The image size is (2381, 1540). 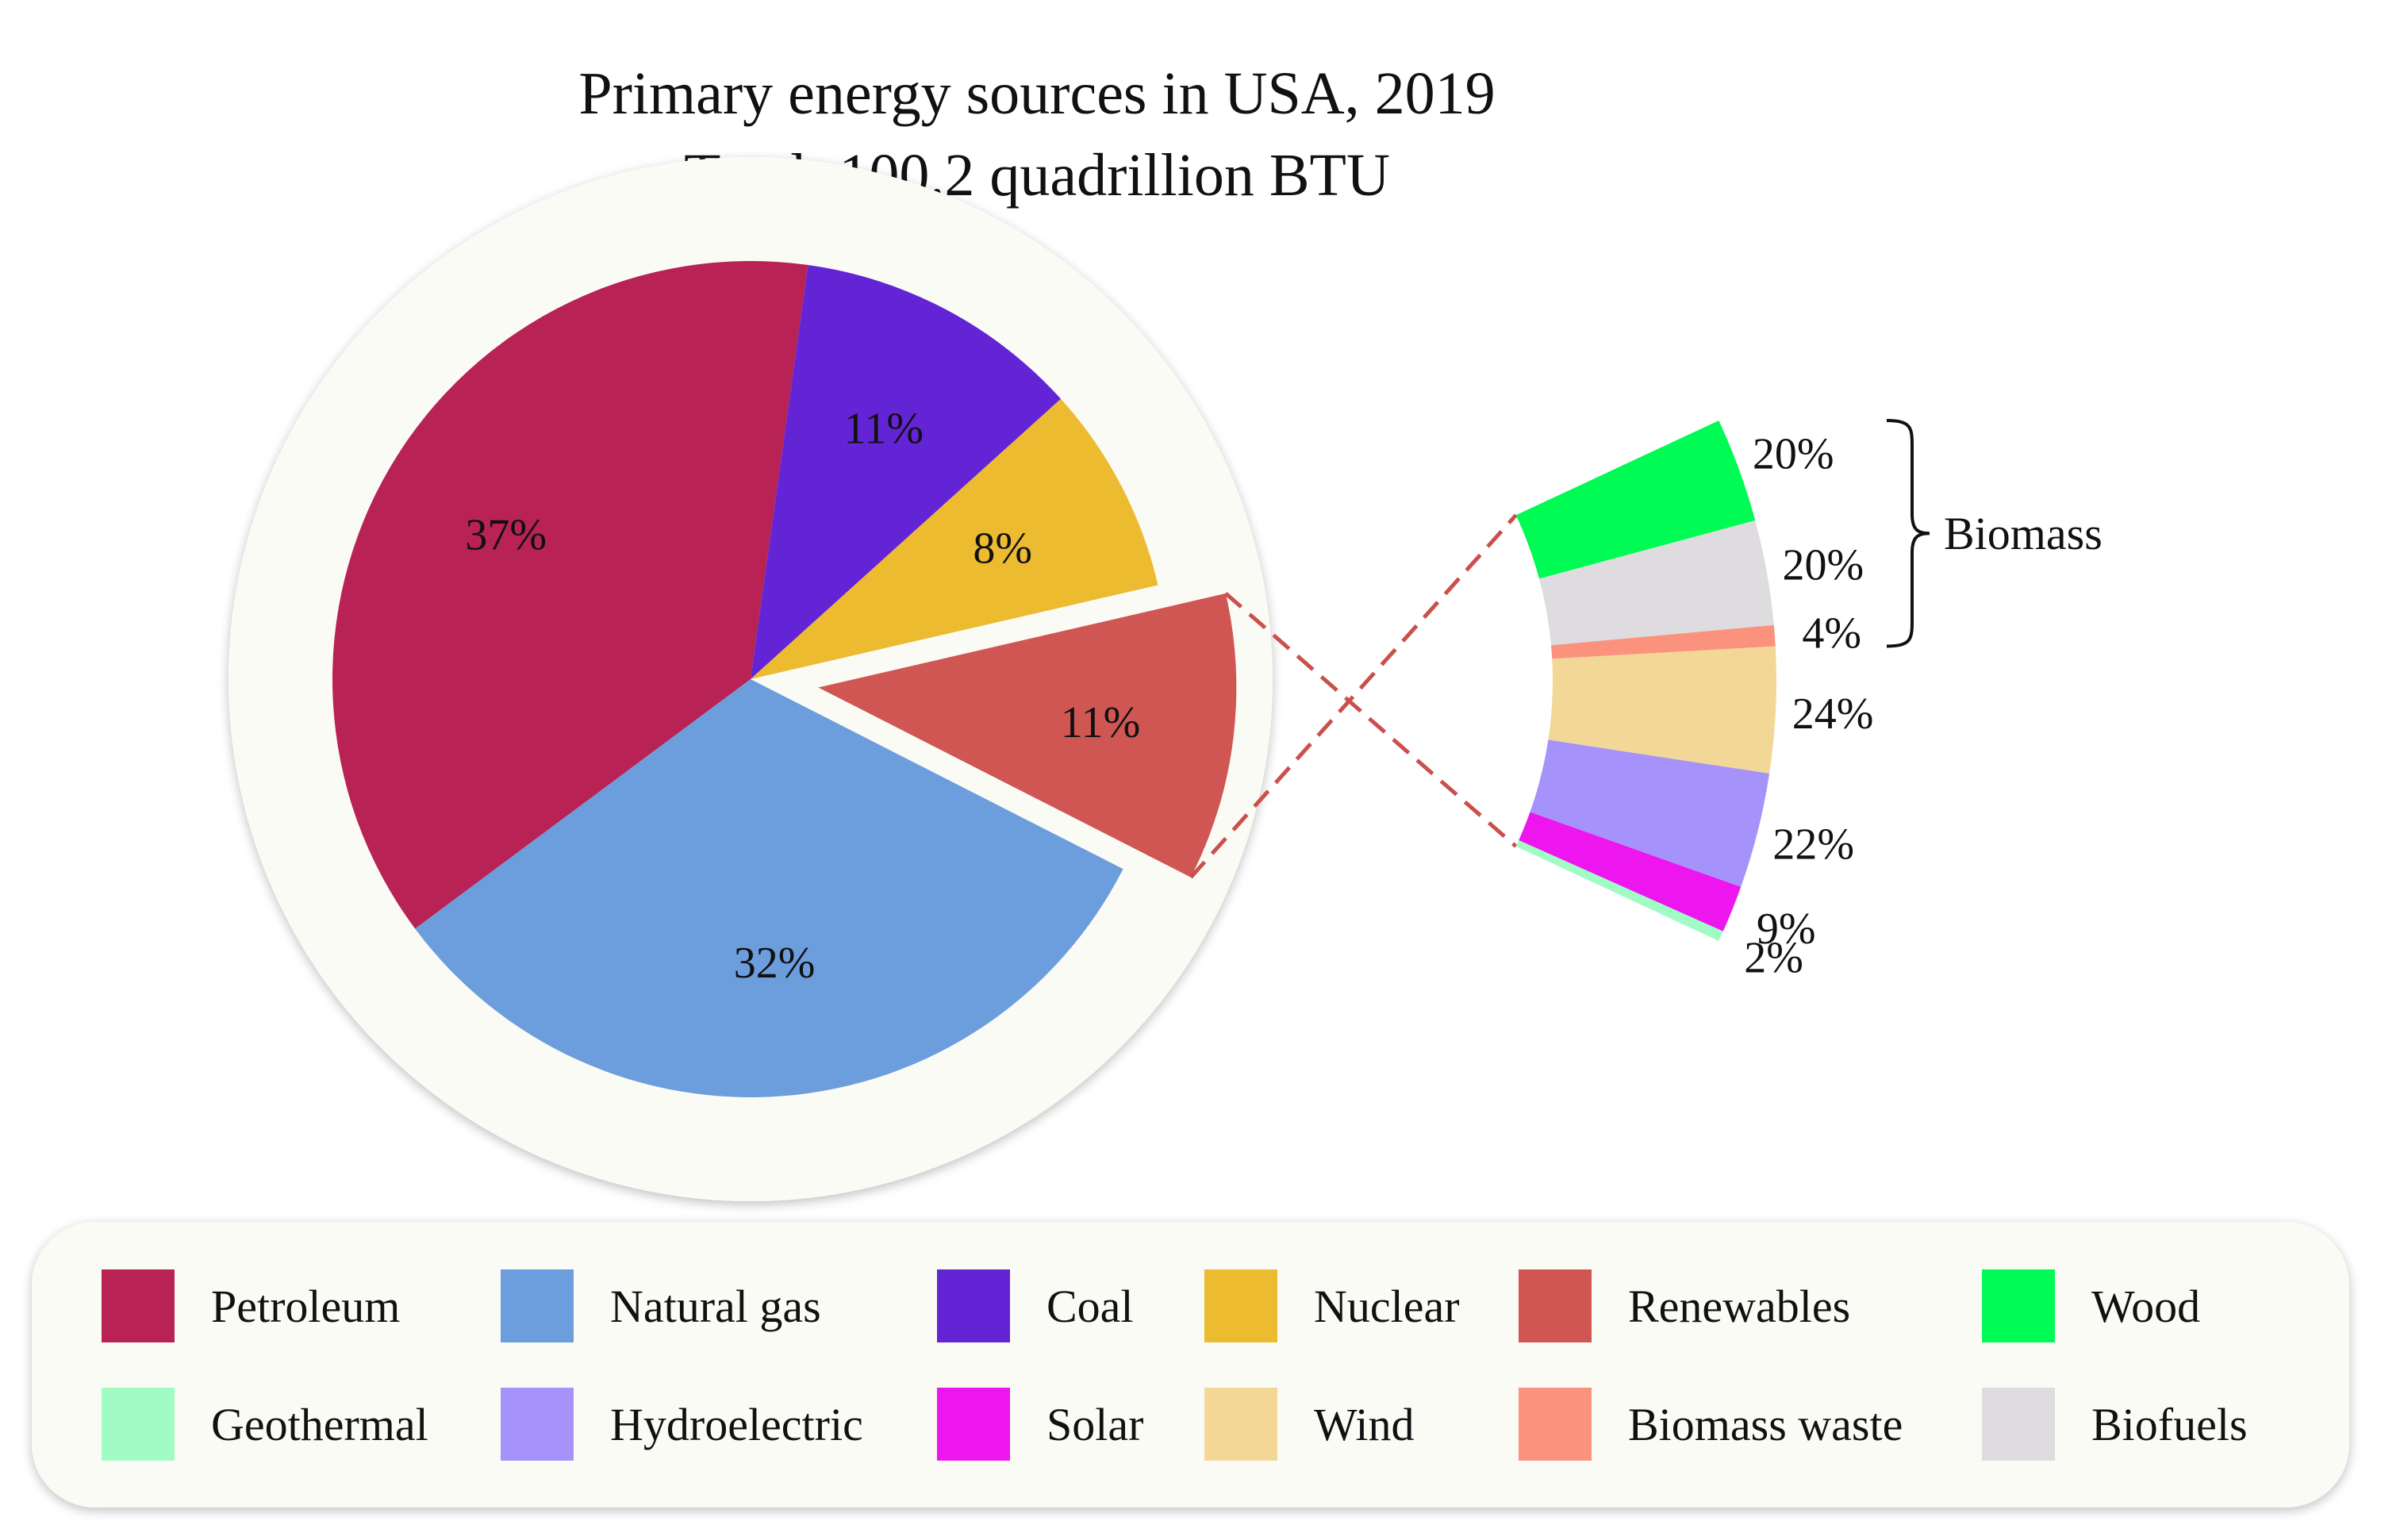 I want to click on legend-swatch-natural-gas, so click(x=537, y=1305).